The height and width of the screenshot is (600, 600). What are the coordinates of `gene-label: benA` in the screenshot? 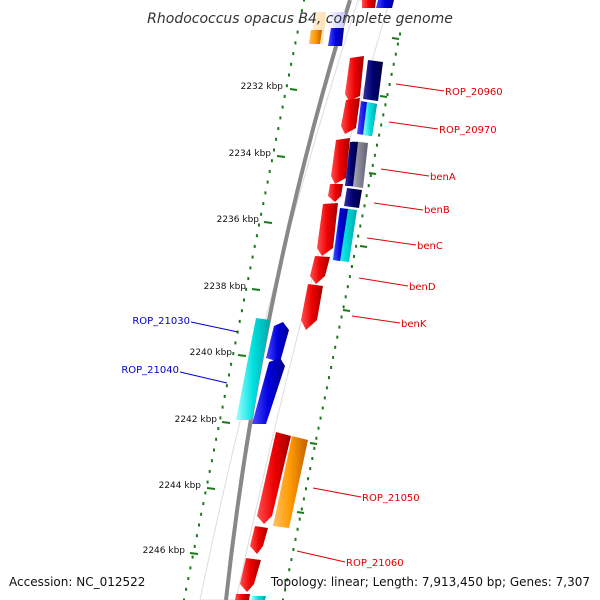 It's located at (443, 177).